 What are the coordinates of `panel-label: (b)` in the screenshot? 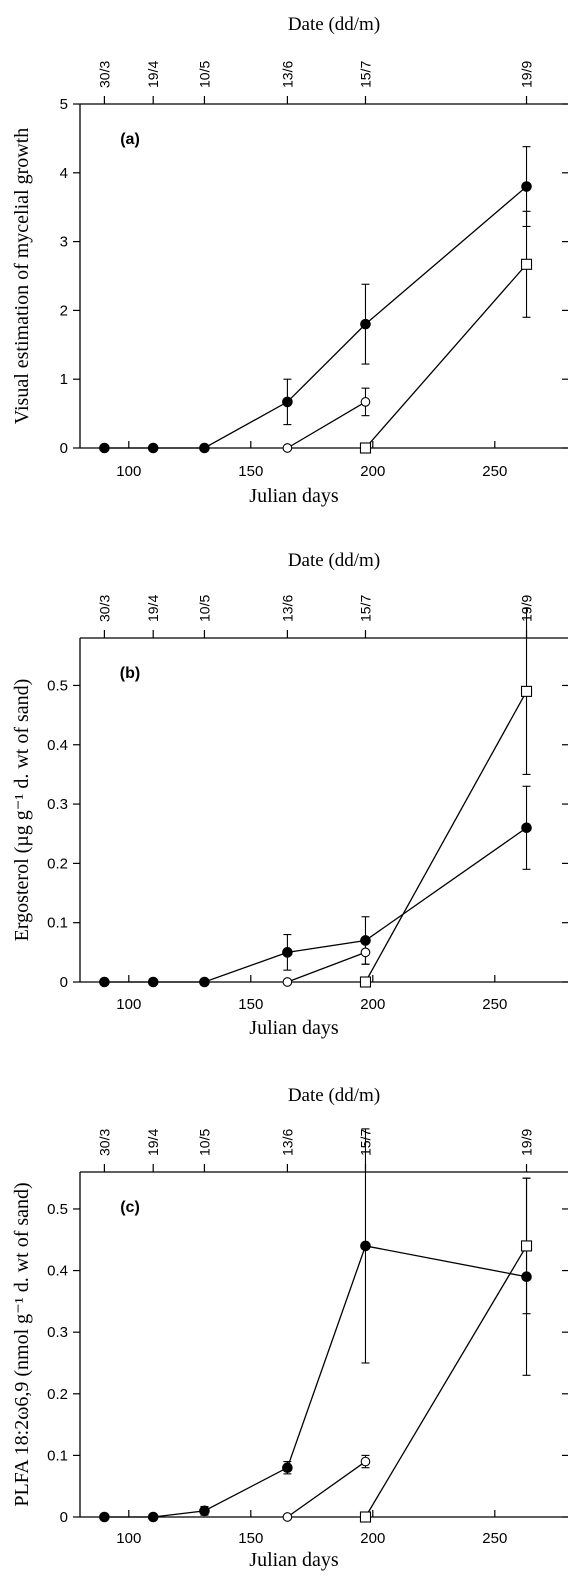 It's located at (130, 673).